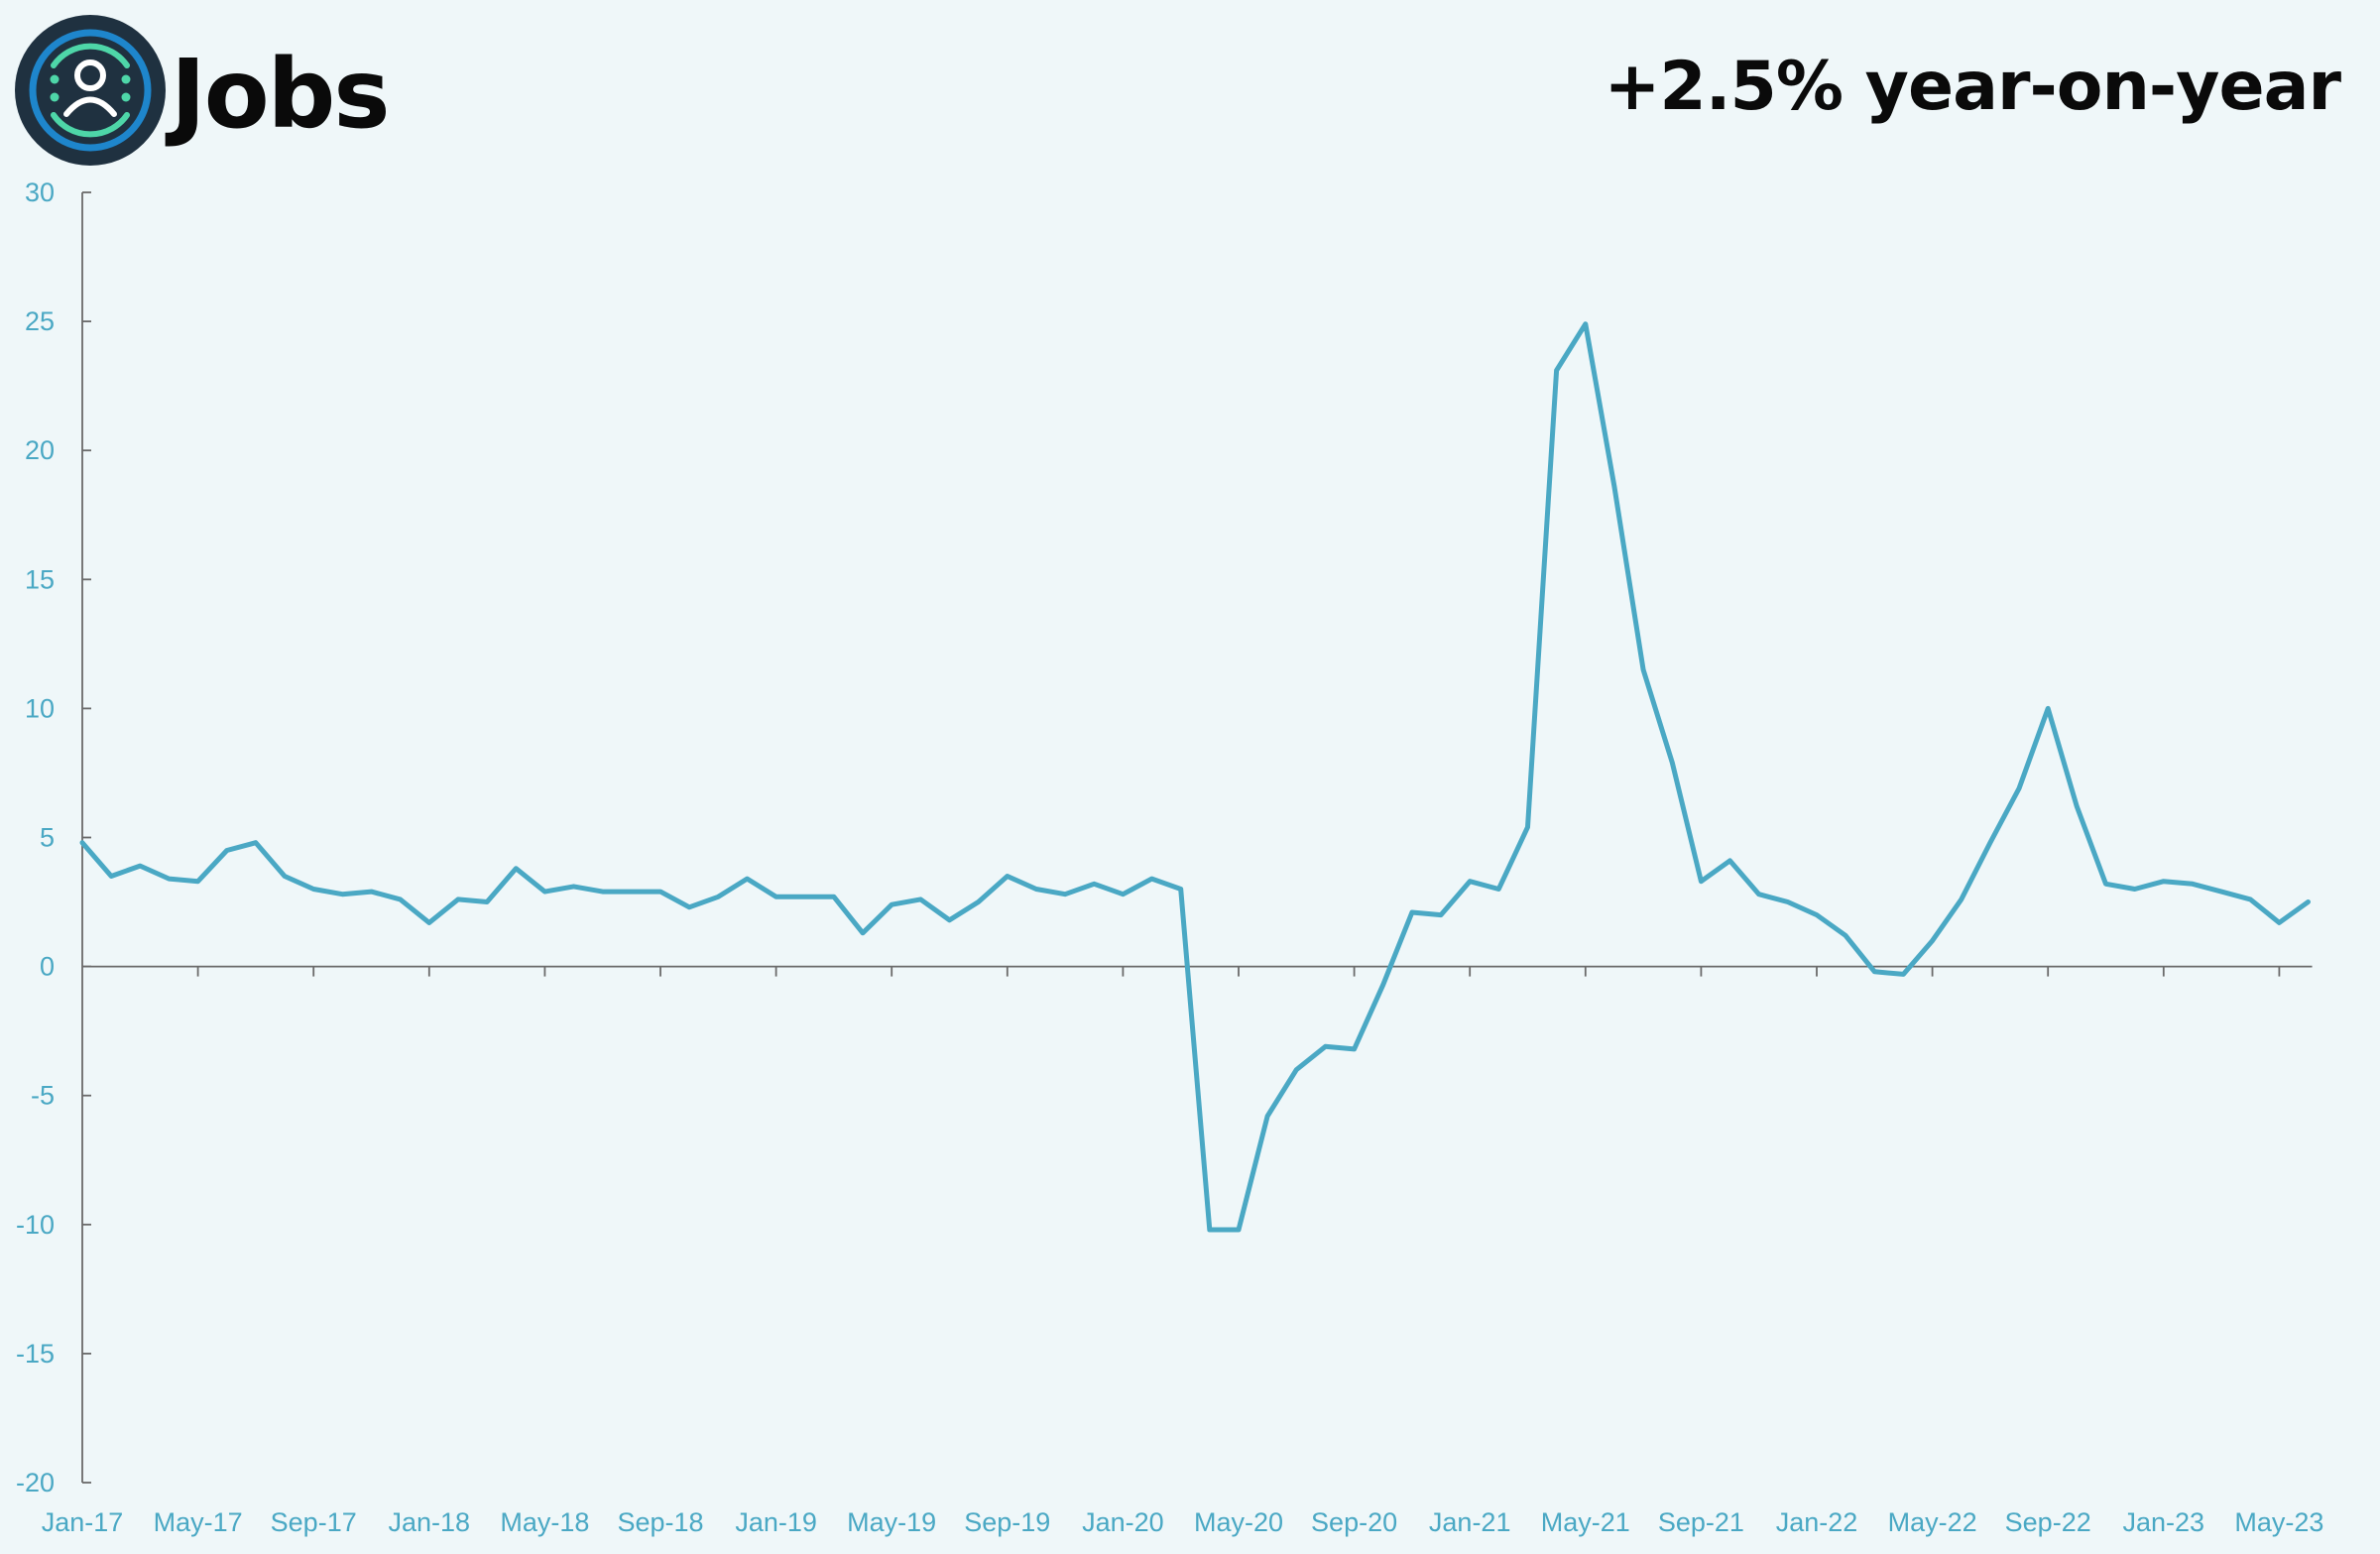 This screenshot has width=2380, height=1554. Describe the element at coordinates (43, 1096) in the screenshot. I see `y-tick-label: -5` at that location.